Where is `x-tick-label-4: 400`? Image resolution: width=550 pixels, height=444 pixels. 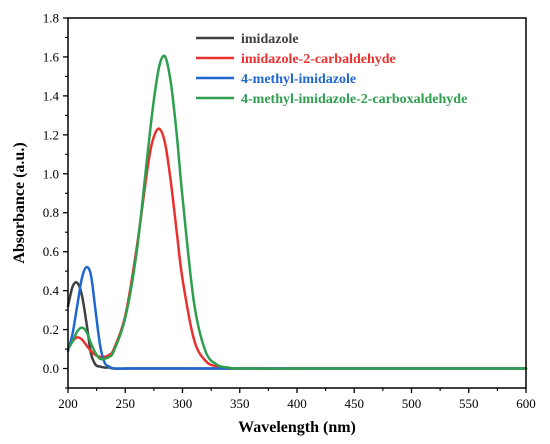
x-tick-label-4: 400 is located at coordinates (297, 403).